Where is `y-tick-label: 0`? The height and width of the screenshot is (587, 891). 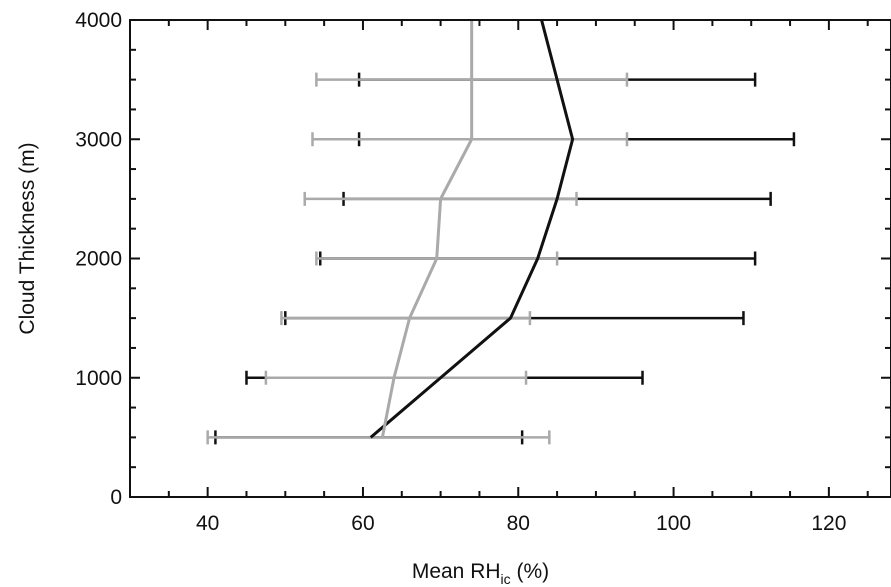
y-tick-label: 0 is located at coordinates (116, 497).